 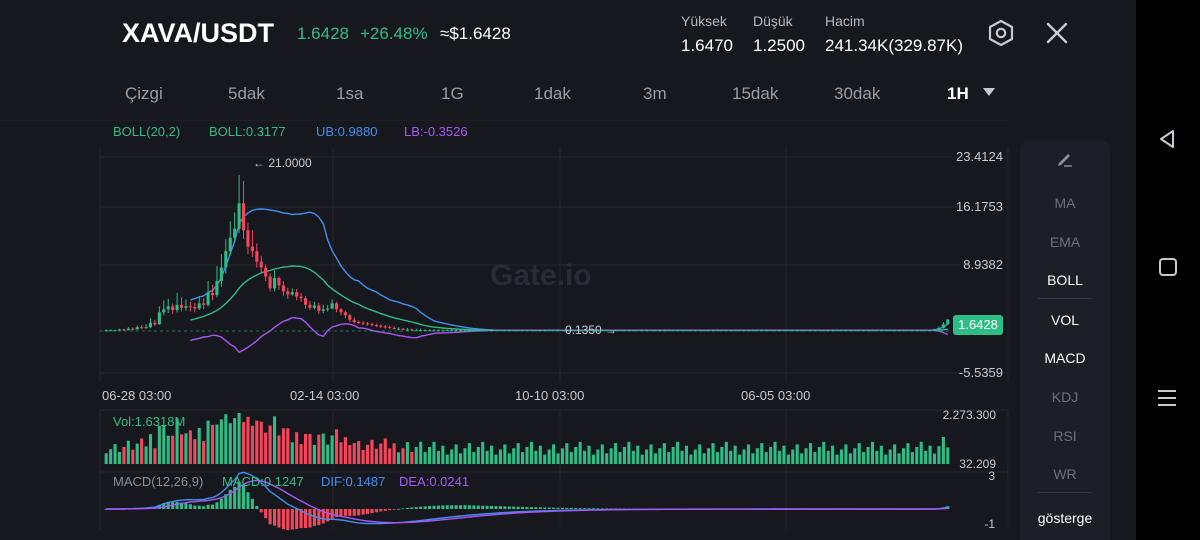 I want to click on tab-1h: 1sa, so click(x=350, y=93).